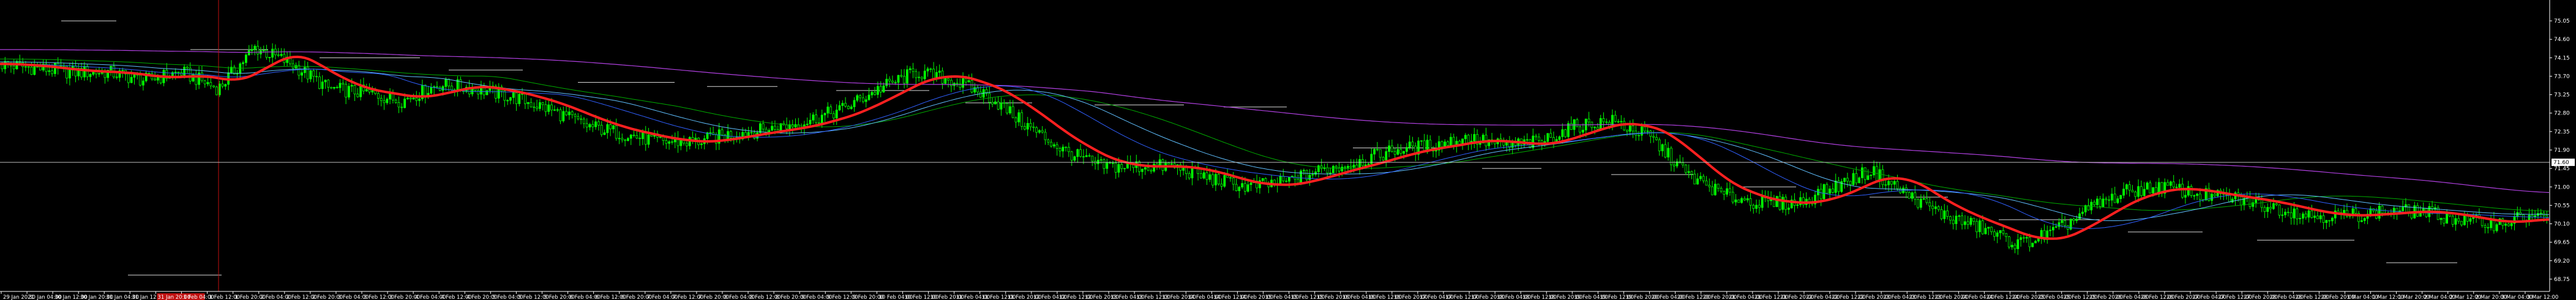 This screenshot has width=2576, height=300. What do you see at coordinates (842, 297) in the screenshot?
I see `time-label: 9 Feb 12:00` at bounding box center [842, 297].